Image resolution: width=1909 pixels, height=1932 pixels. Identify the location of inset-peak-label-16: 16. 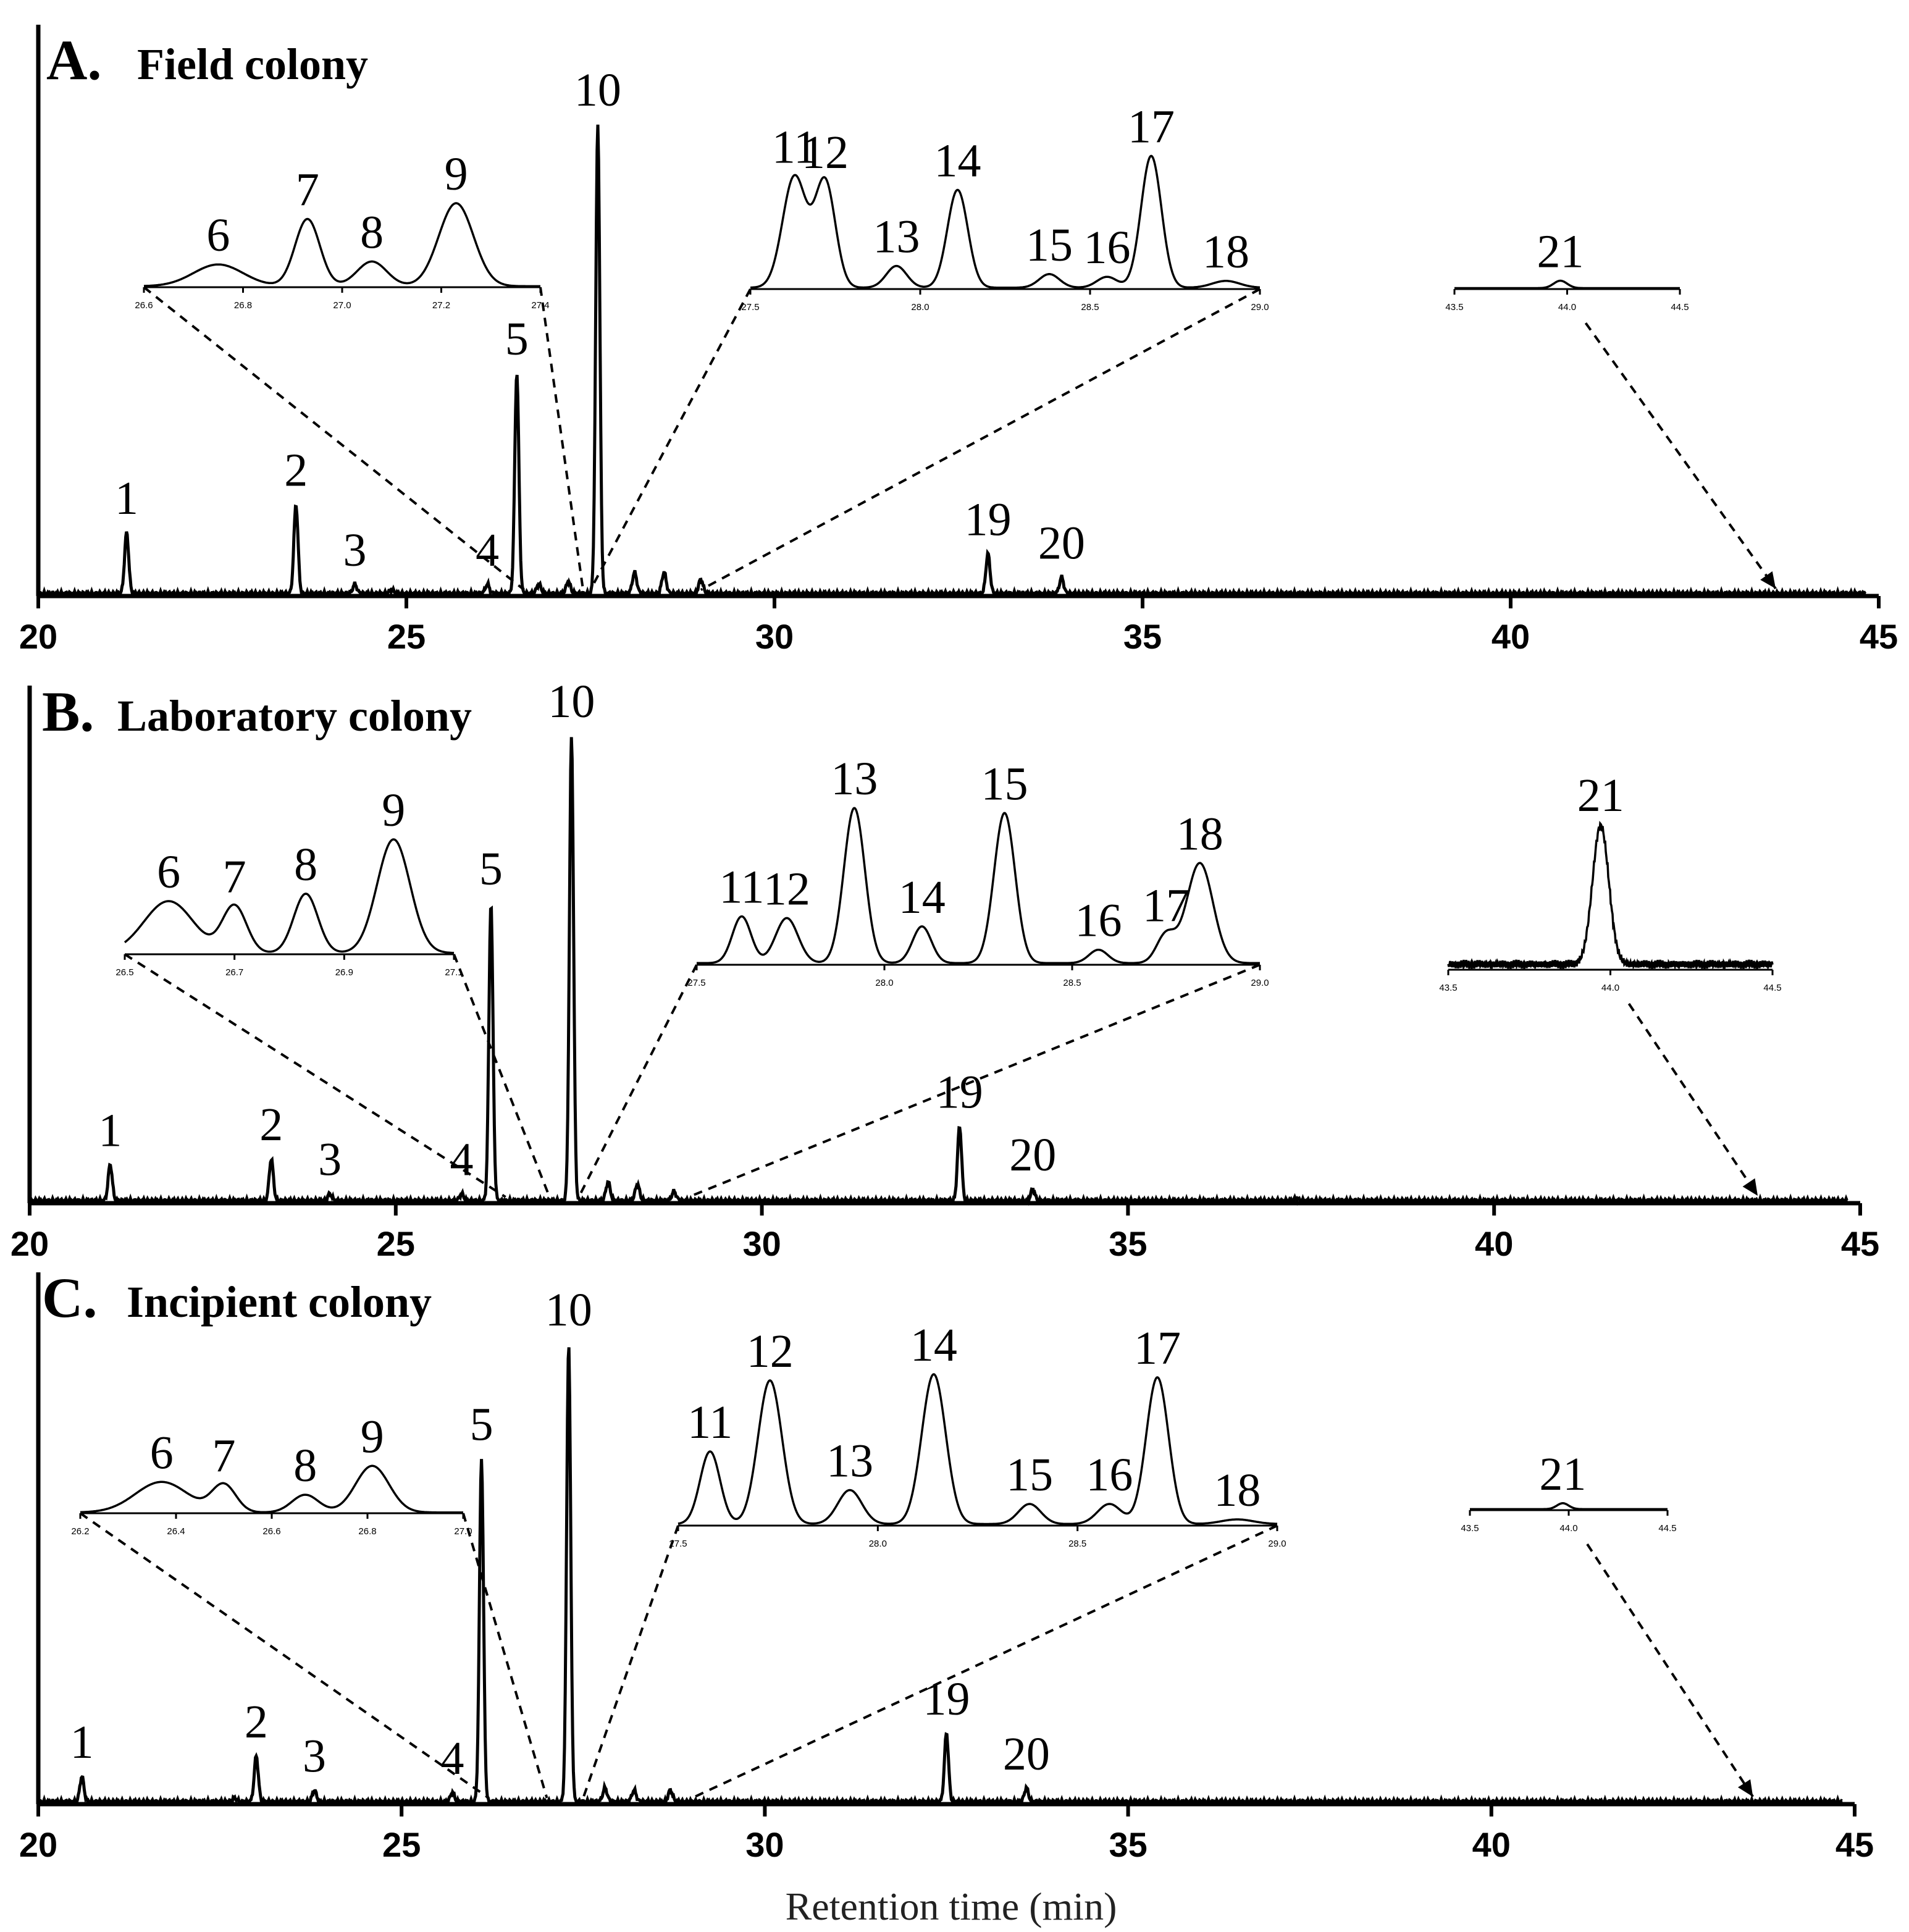
(1107, 248).